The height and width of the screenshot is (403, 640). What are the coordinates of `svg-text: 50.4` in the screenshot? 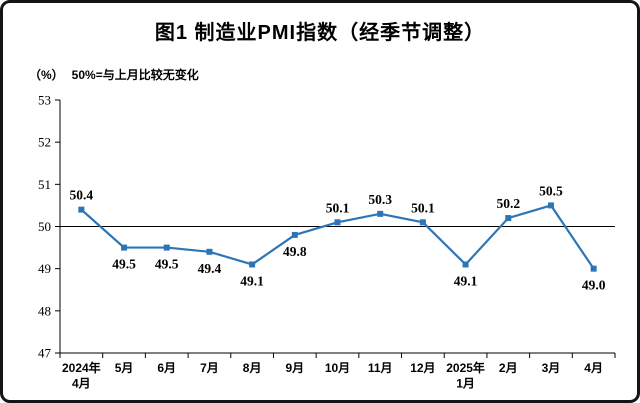 It's located at (82, 195).